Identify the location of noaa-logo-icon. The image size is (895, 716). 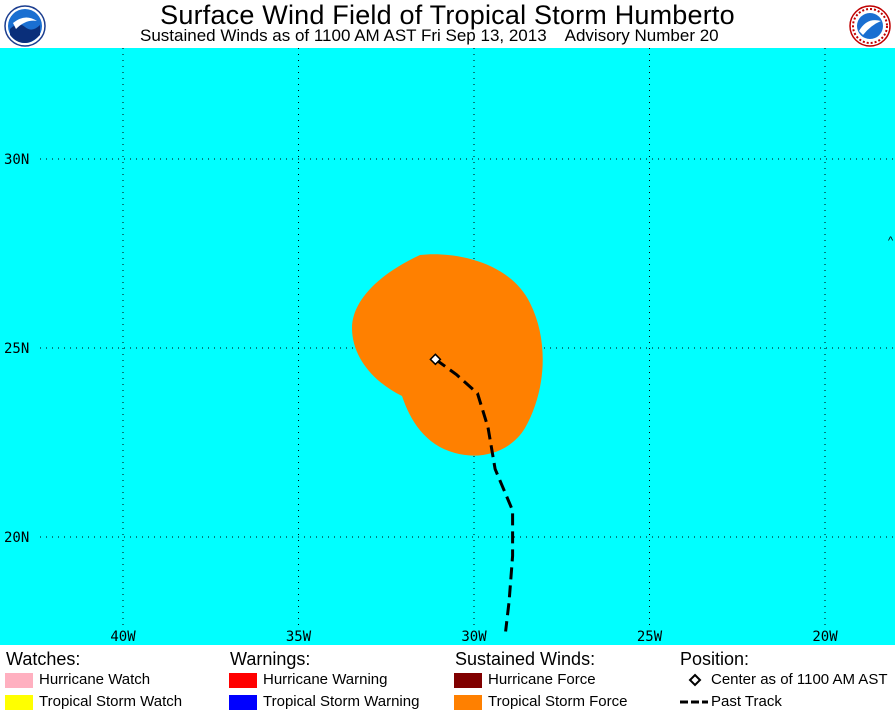
(25, 26).